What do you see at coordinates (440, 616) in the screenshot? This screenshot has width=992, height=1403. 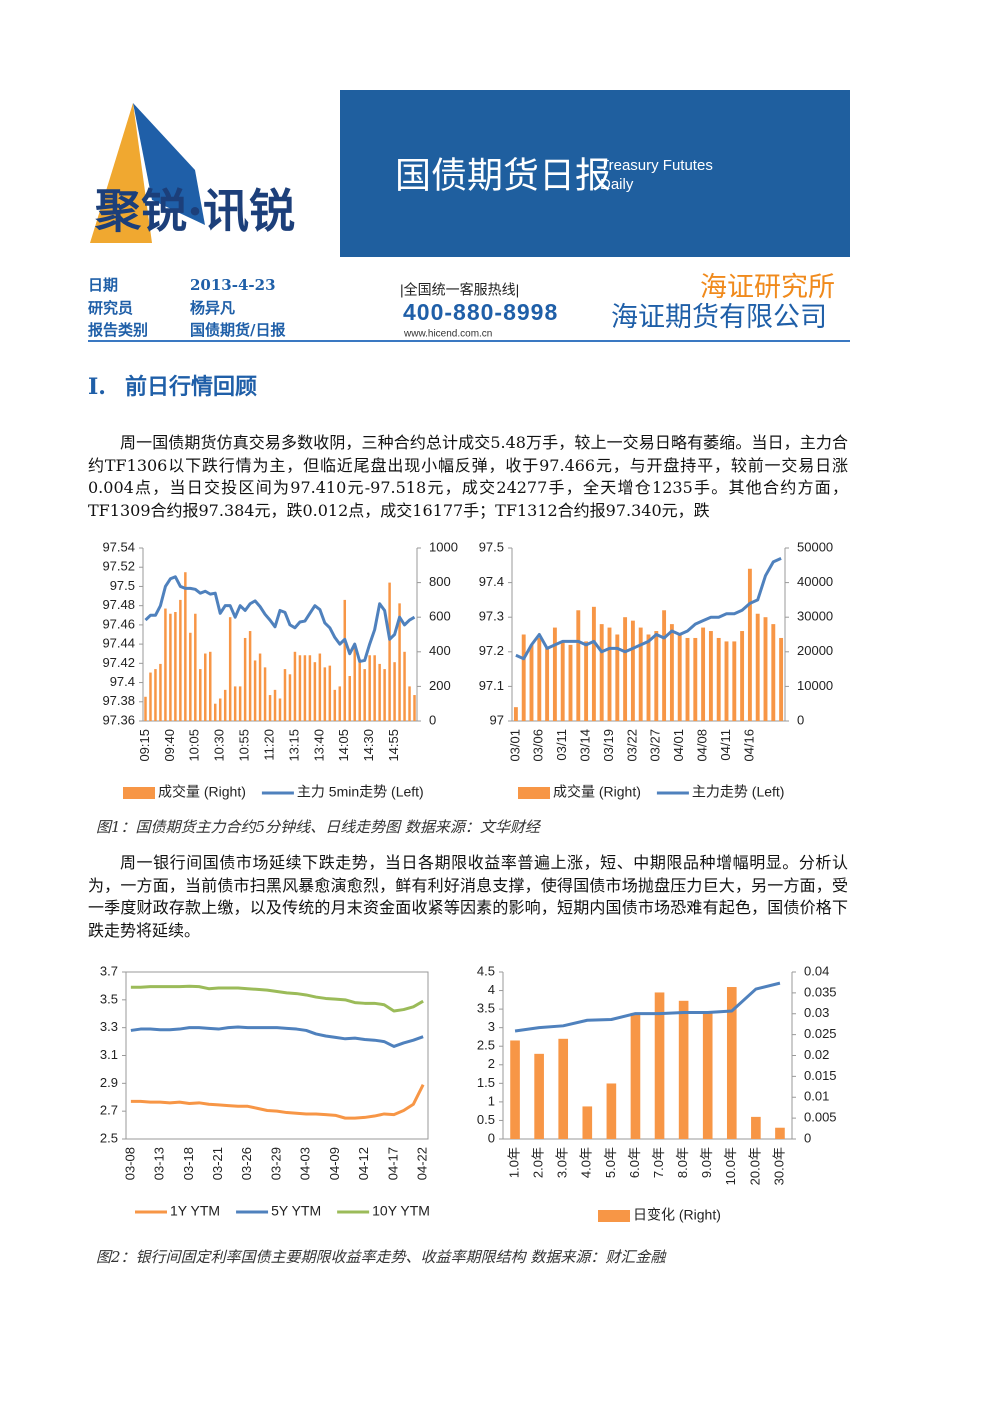 I see `y2-tick-label: 600` at bounding box center [440, 616].